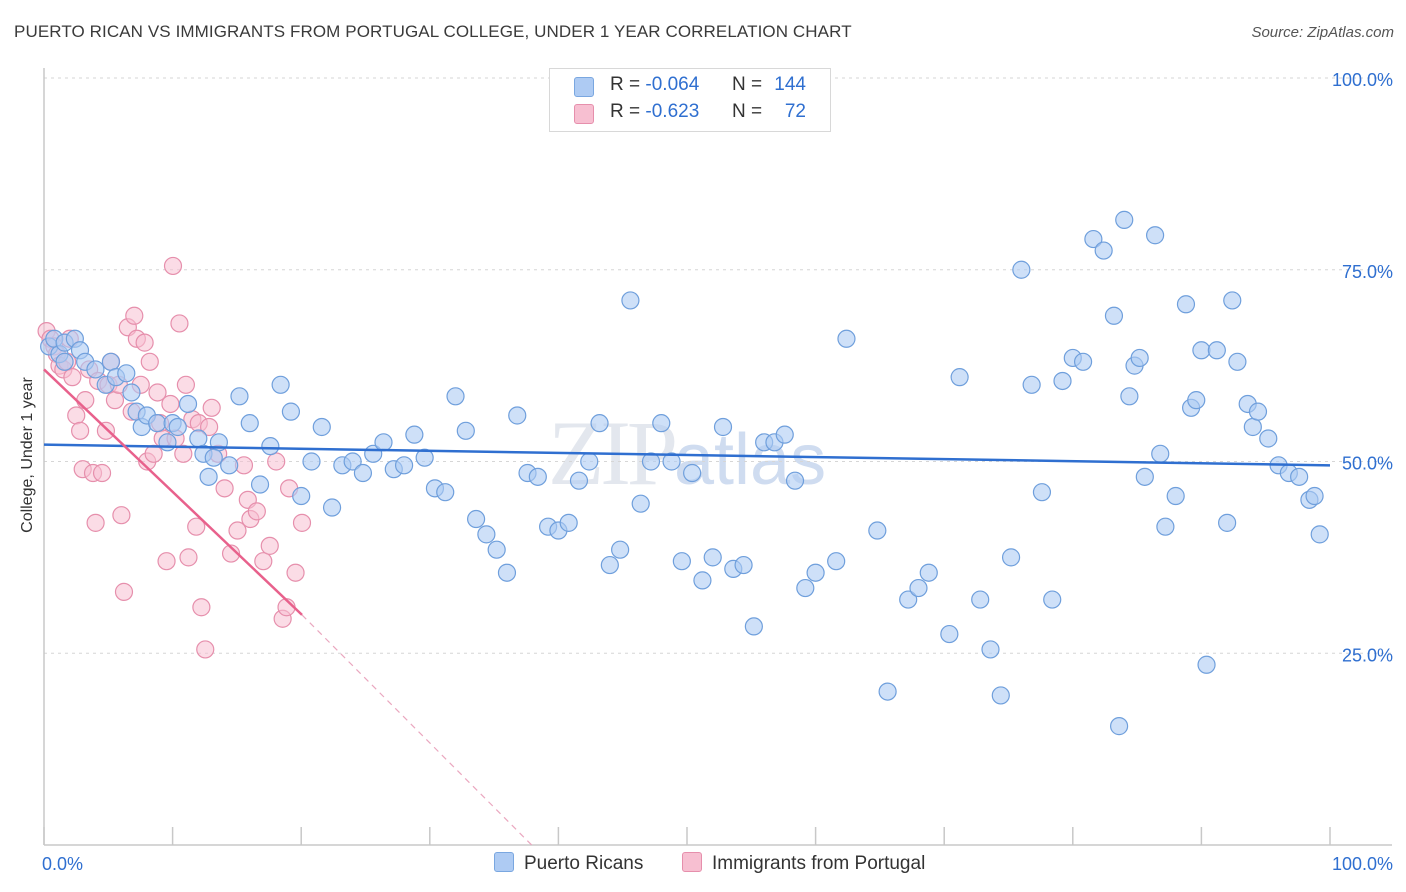 This screenshot has width=1406, height=892. I want to click on y-tick-label: 25.0%, so click(1367, 655).